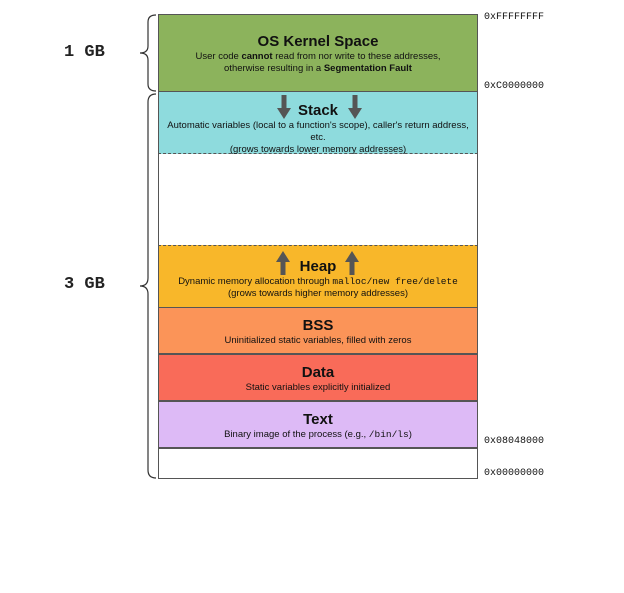 This screenshot has height=593, width=624. I want to click on text-desc-code: /bin/ls, so click(388, 434).